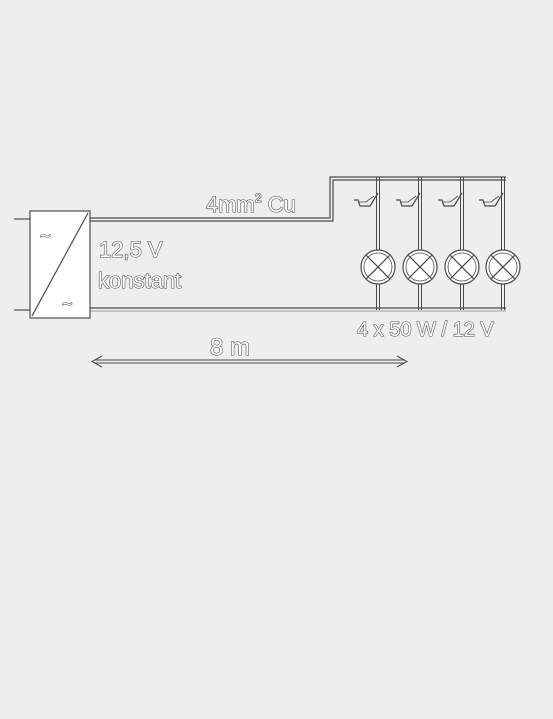 Image resolution: width=553 pixels, height=719 pixels. What do you see at coordinates (425, 330) in the screenshot?
I see `lamp-rating-label: 4 x 50 W / 12 V` at bounding box center [425, 330].